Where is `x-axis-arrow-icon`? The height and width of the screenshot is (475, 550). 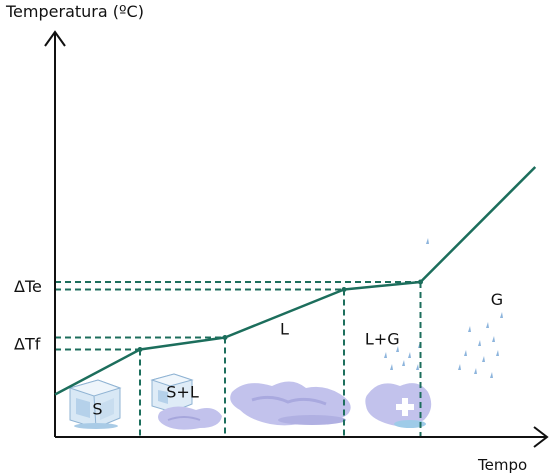 x-axis-arrow-icon is located at coordinates (541, 437).